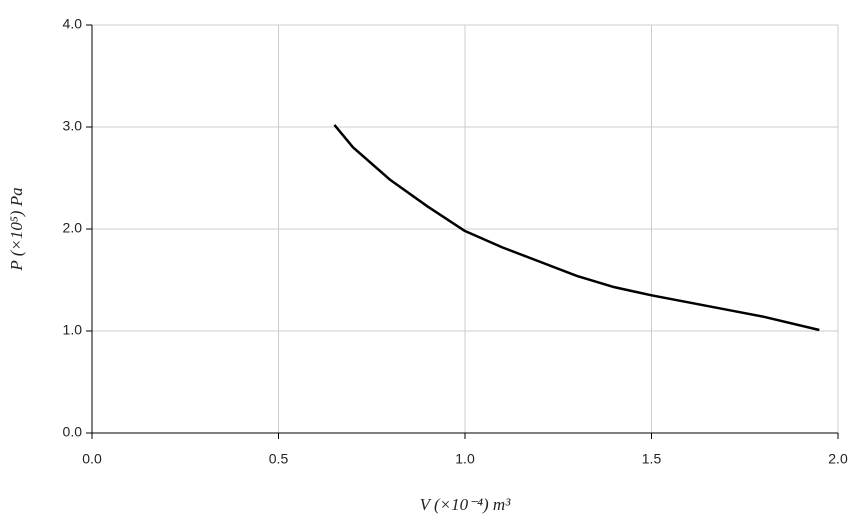 The width and height of the screenshot is (863, 527). What do you see at coordinates (92, 459) in the screenshot?
I see `x-tick-label: 0.0` at bounding box center [92, 459].